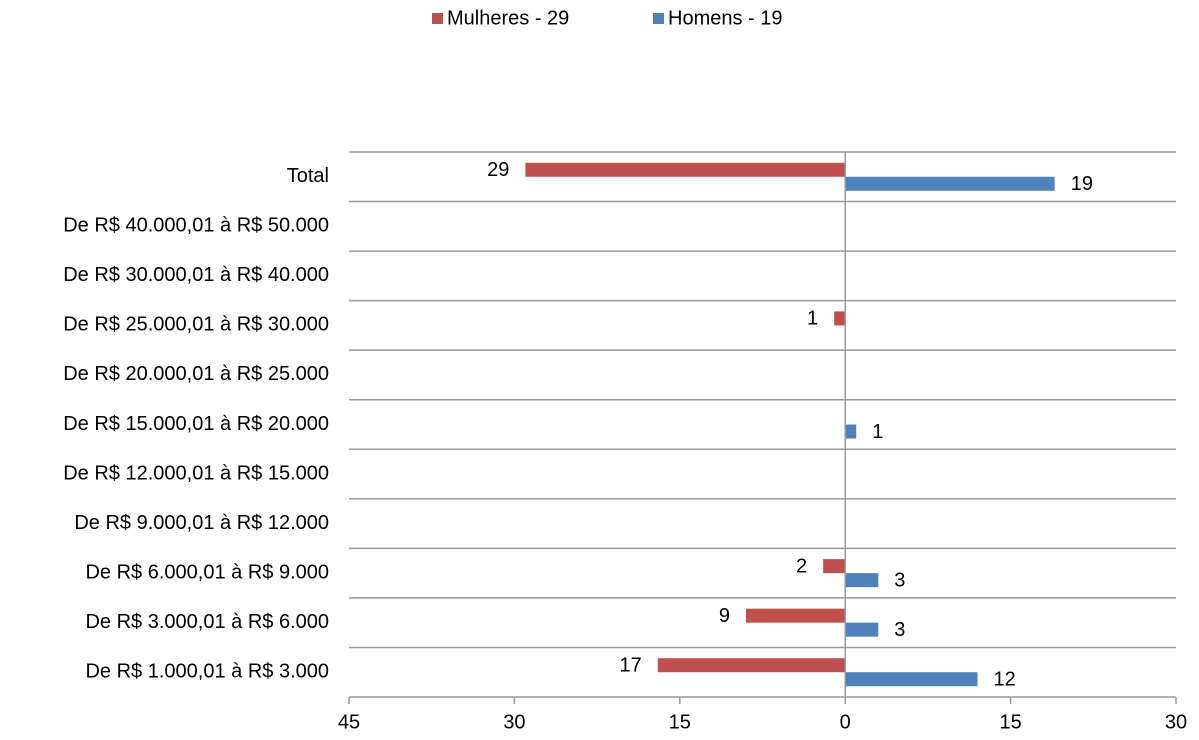 Image resolution: width=1199 pixels, height=740 pixels. I want to click on data-label: 12, so click(1005, 680).